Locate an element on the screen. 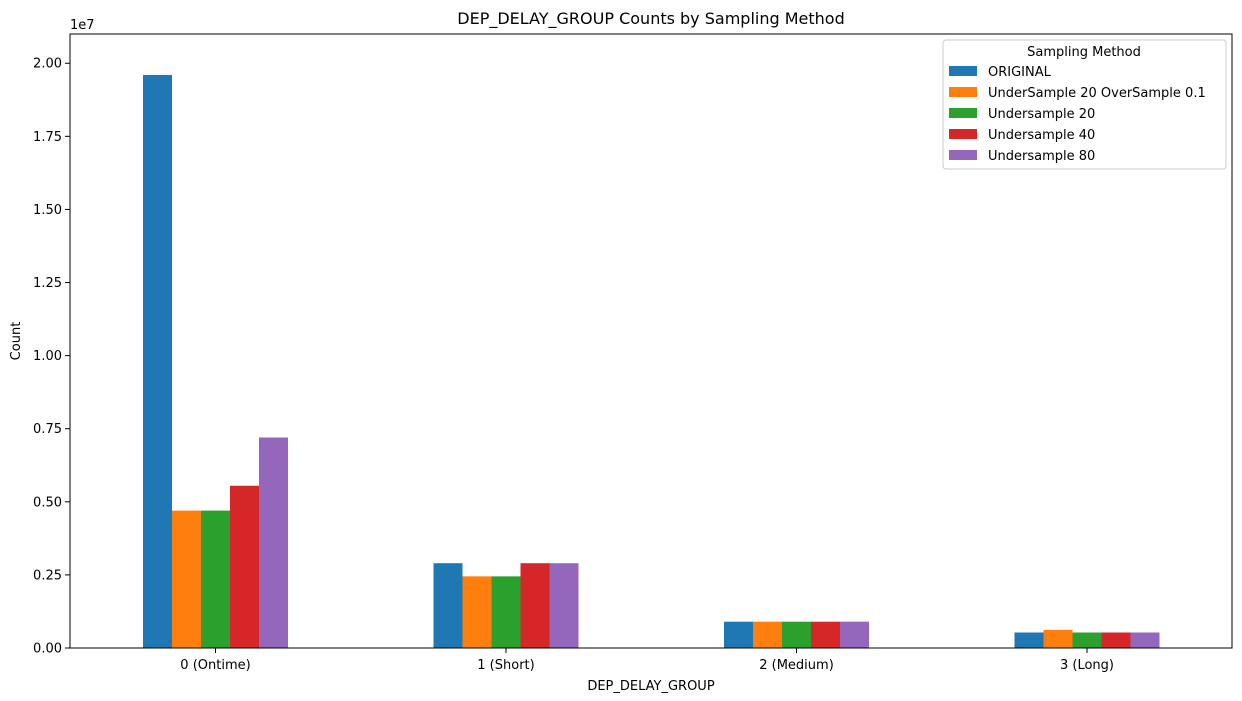 The height and width of the screenshot is (701, 1242). legend-label: Undersample 80 is located at coordinates (1041, 156).